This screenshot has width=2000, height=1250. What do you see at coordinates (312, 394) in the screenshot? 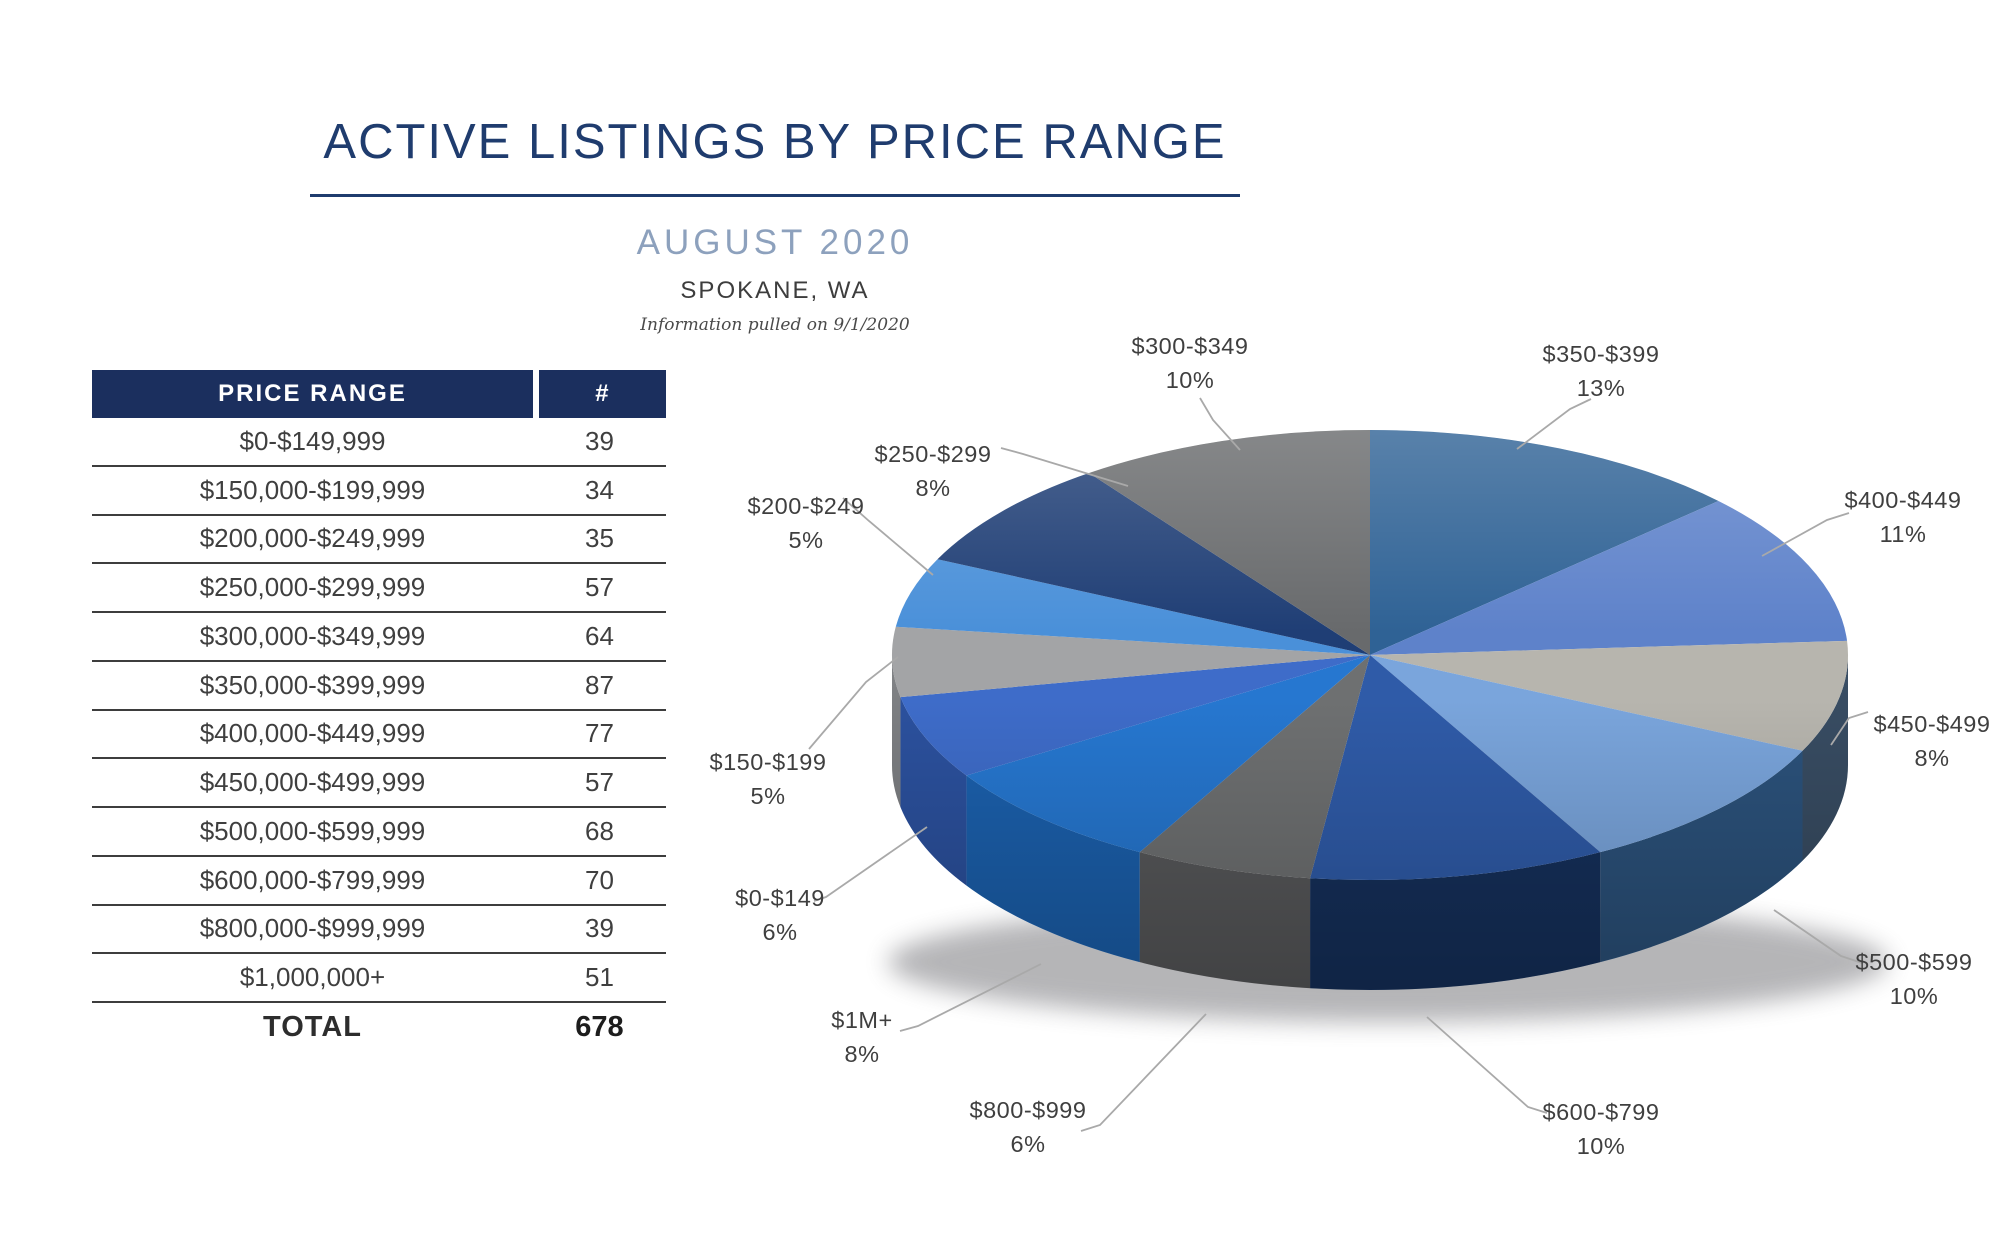
I see `col-header-price-range: PRICE RANGE` at bounding box center [312, 394].